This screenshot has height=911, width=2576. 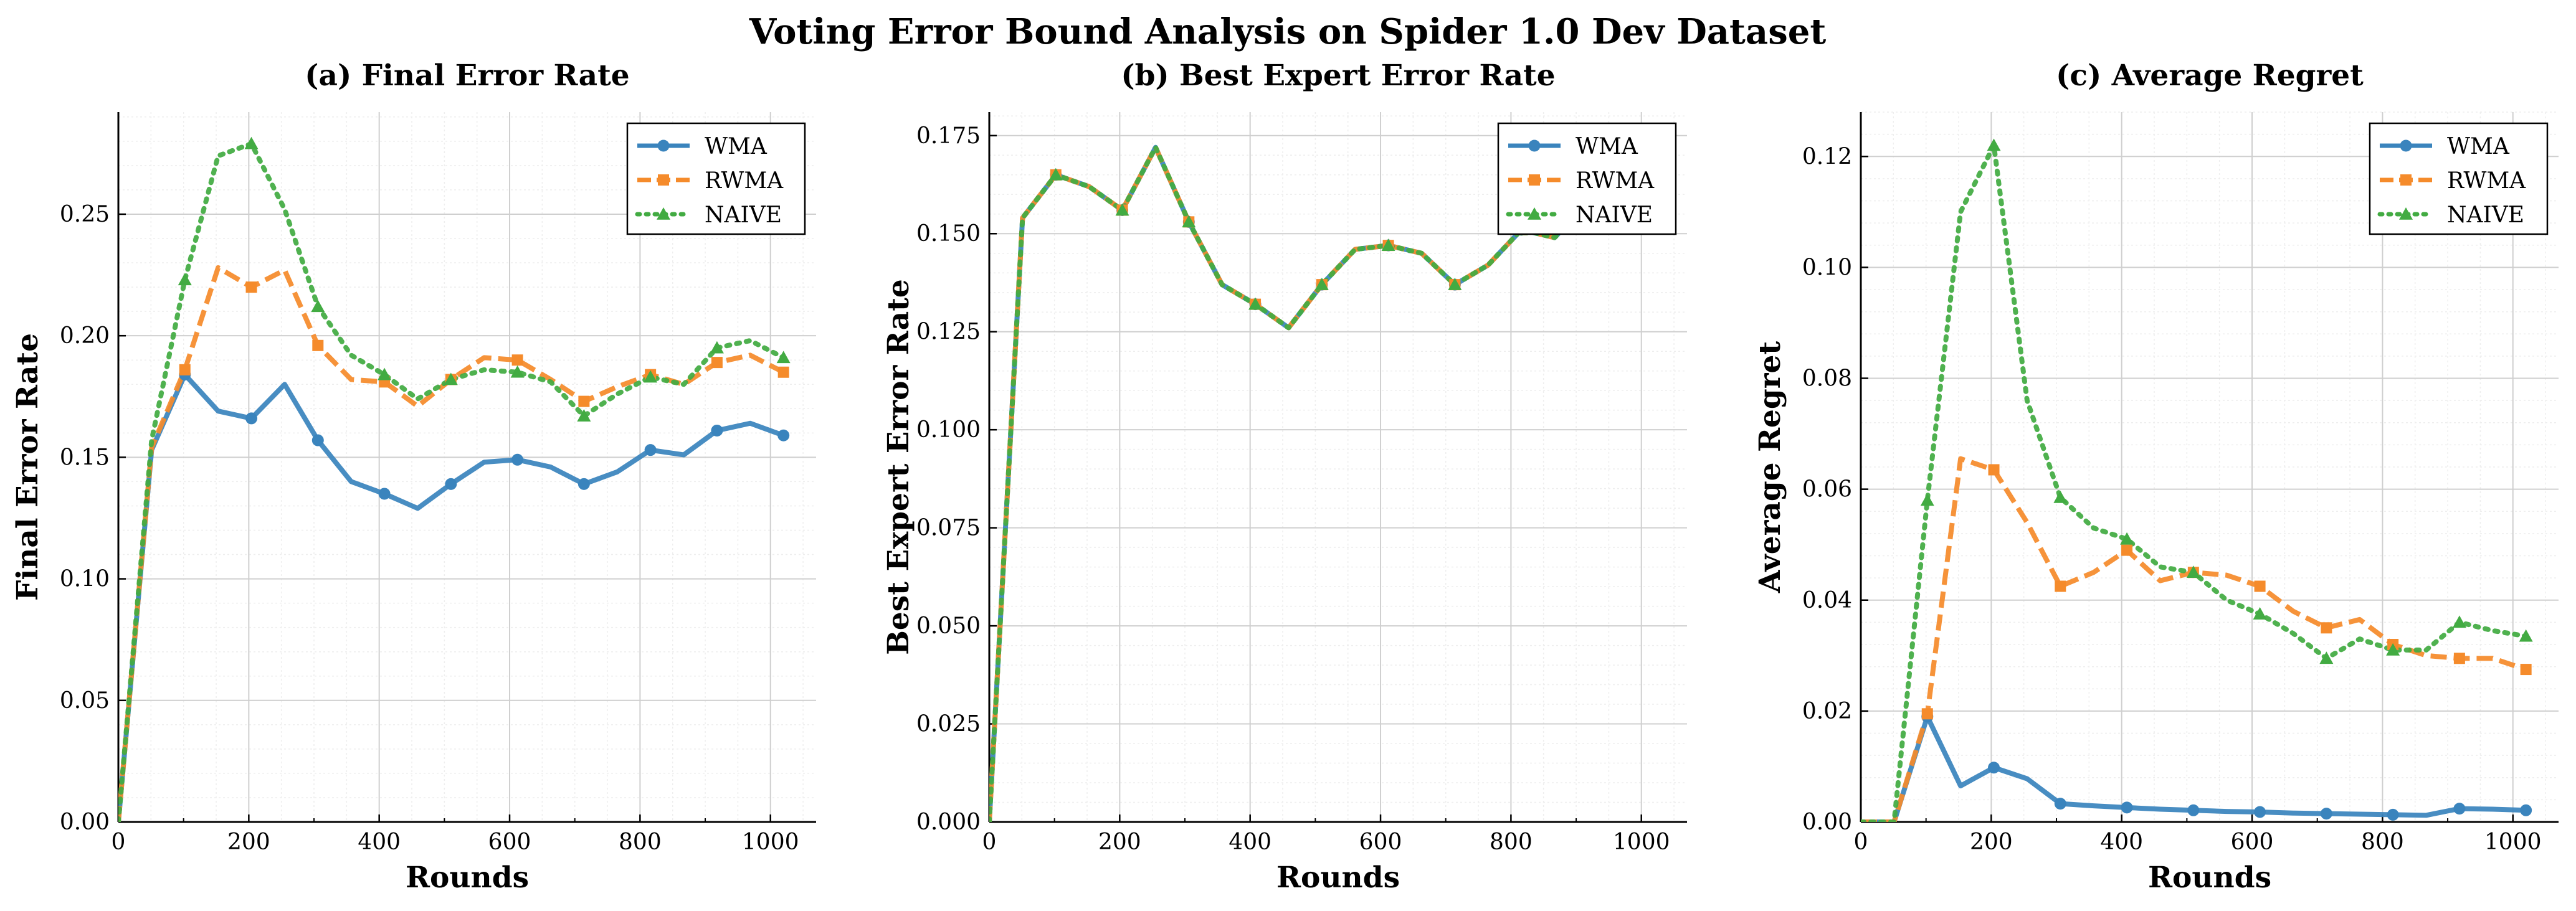 What do you see at coordinates (663, 180) in the screenshot?
I see `legend-marker-rwma` at bounding box center [663, 180].